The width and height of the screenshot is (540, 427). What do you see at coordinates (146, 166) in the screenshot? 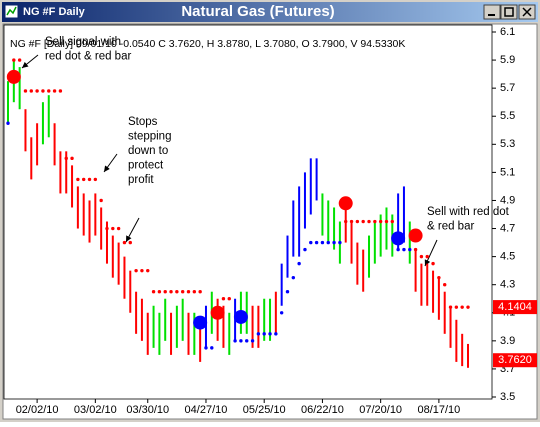
I see `annotation-text: protect` at bounding box center [146, 166].